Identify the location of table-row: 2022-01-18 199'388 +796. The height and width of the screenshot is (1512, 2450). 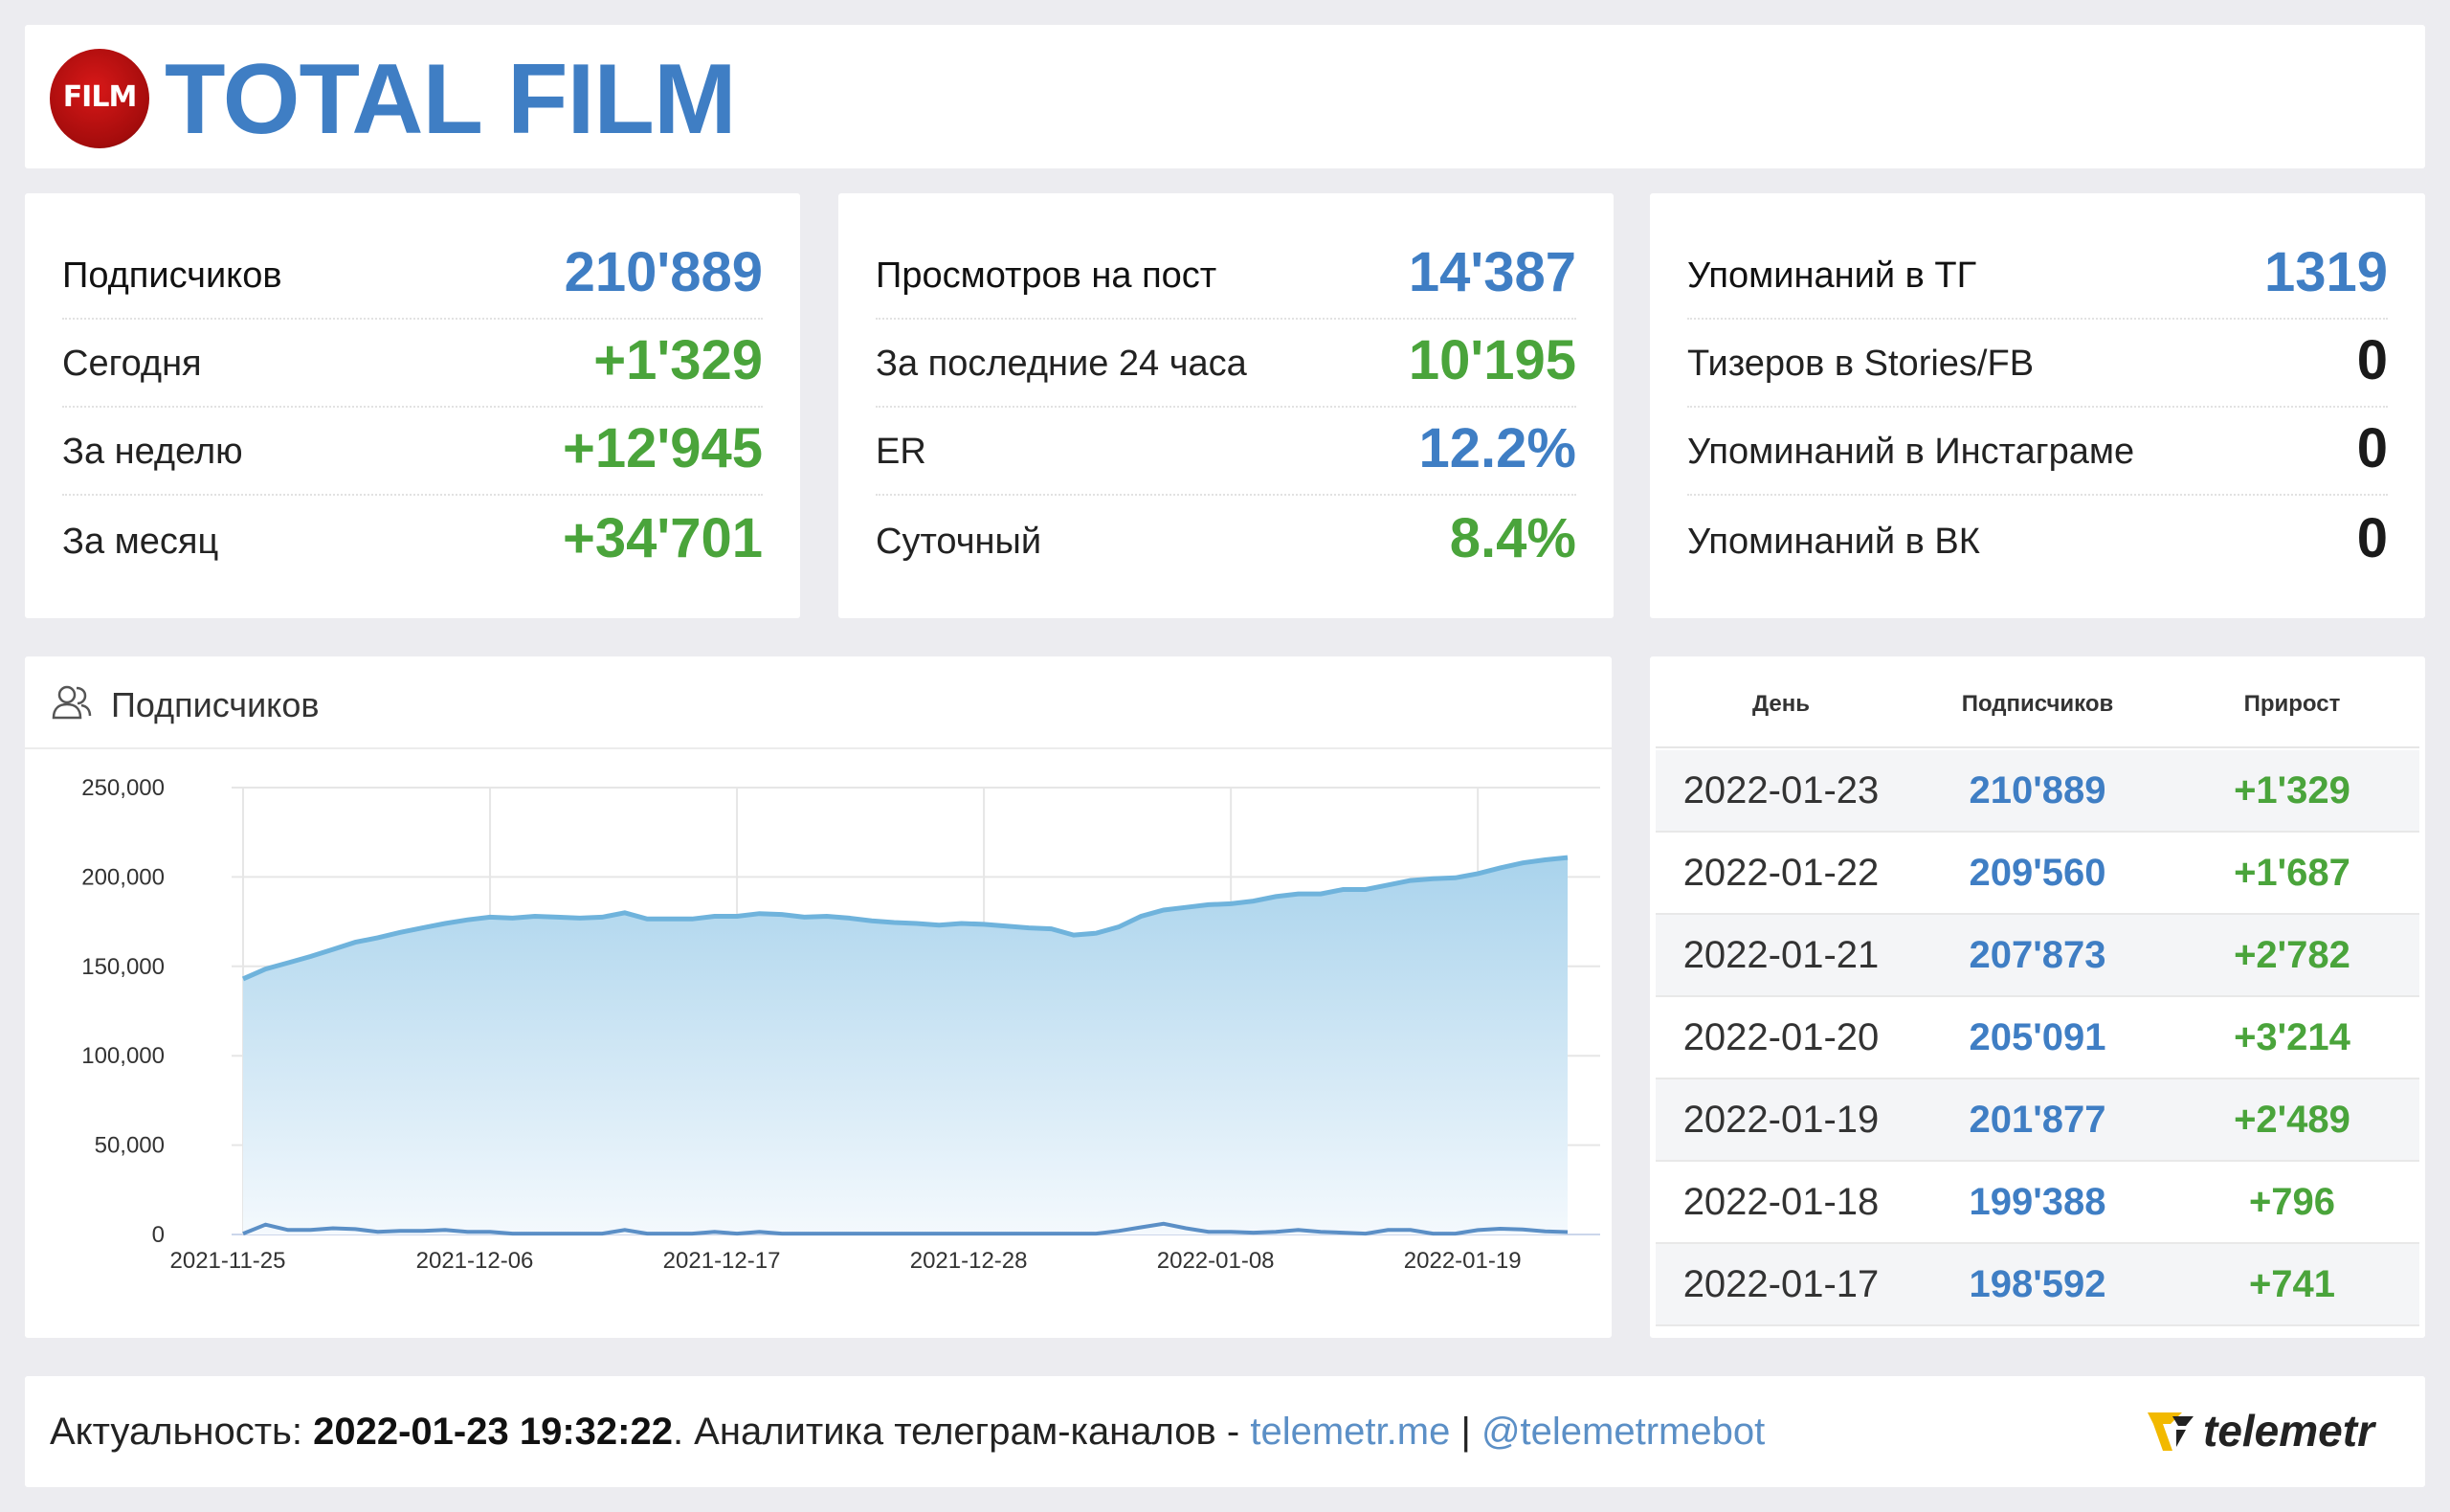
(2038, 1203).